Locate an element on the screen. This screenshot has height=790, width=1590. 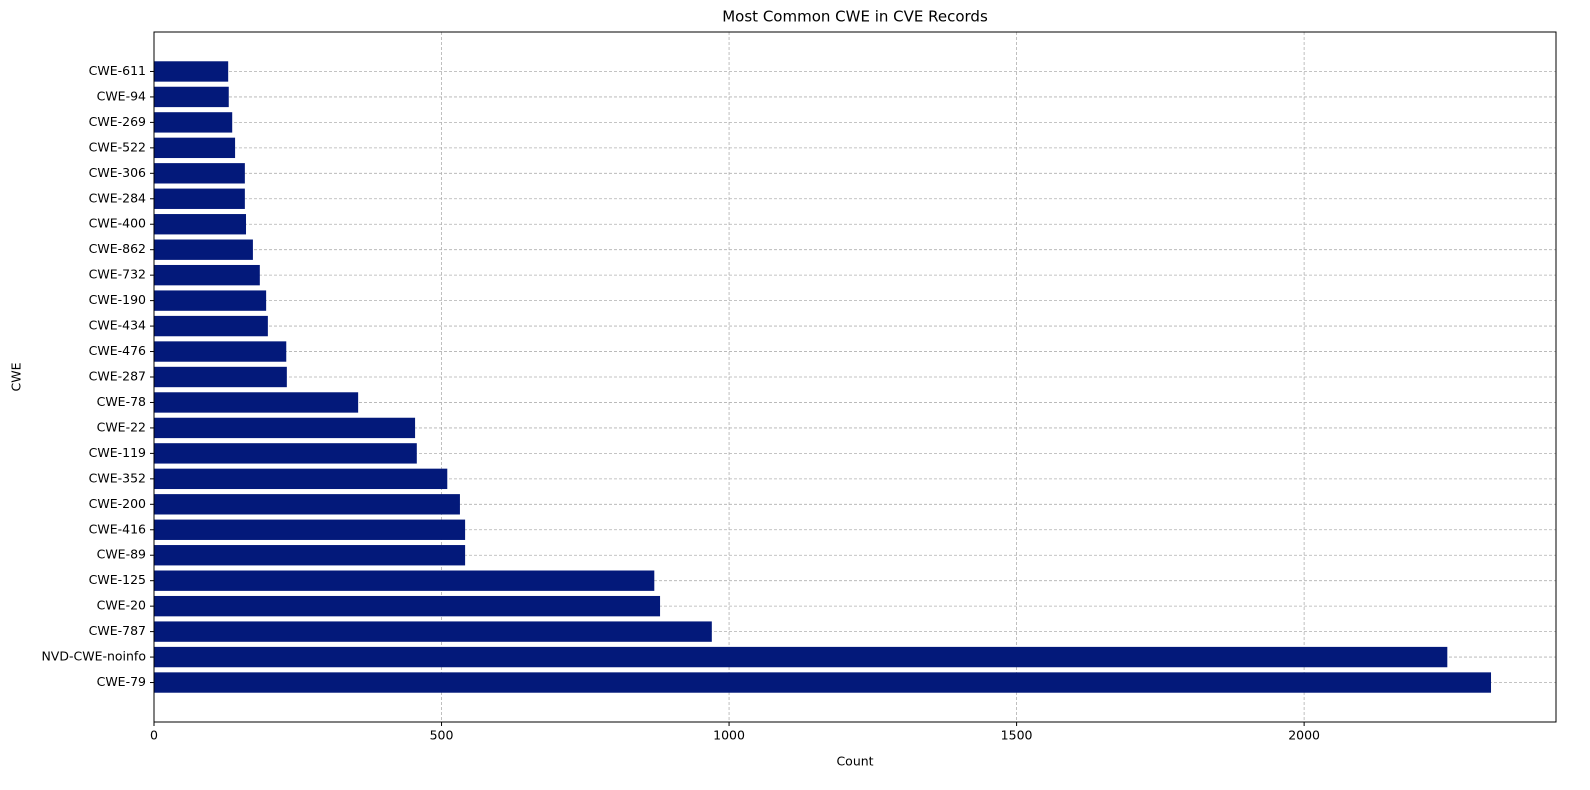
y-tick-label: CWE-352 is located at coordinates (117, 477).